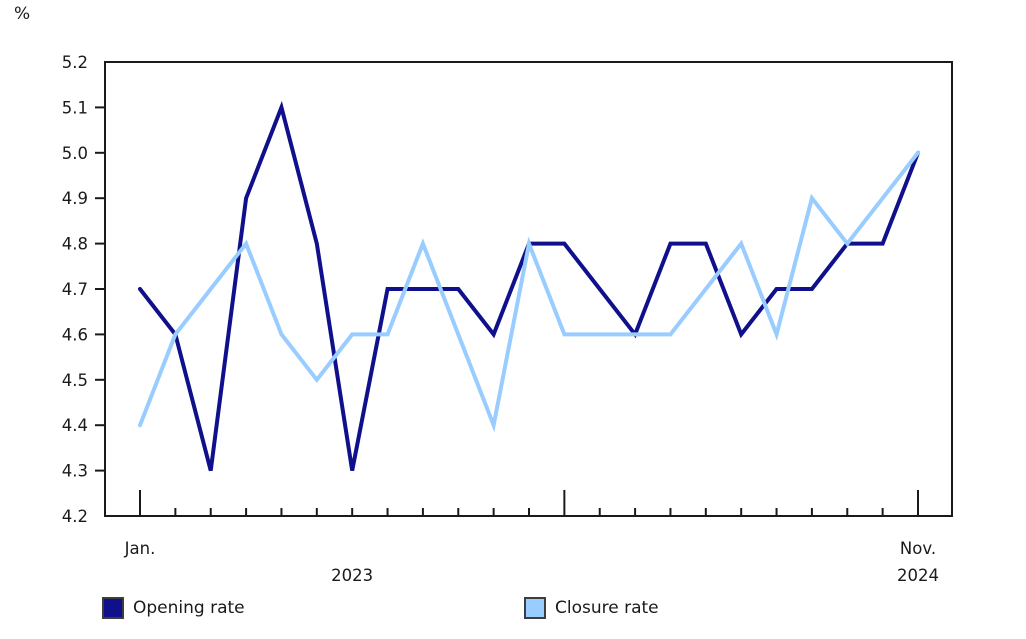 The width and height of the screenshot is (1026, 639). Describe the element at coordinates (75, 425) in the screenshot. I see `y-axis-tick-label: 4.4` at that location.